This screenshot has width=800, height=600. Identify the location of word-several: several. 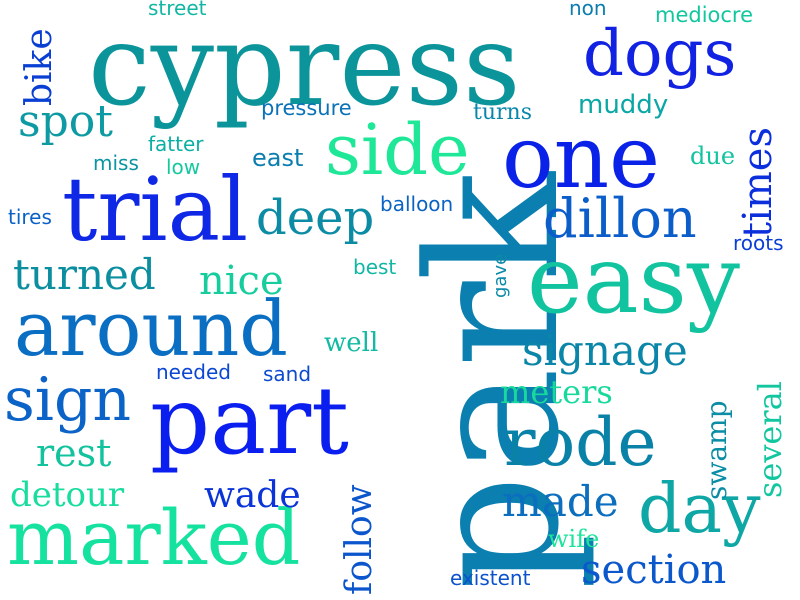
(770, 439).